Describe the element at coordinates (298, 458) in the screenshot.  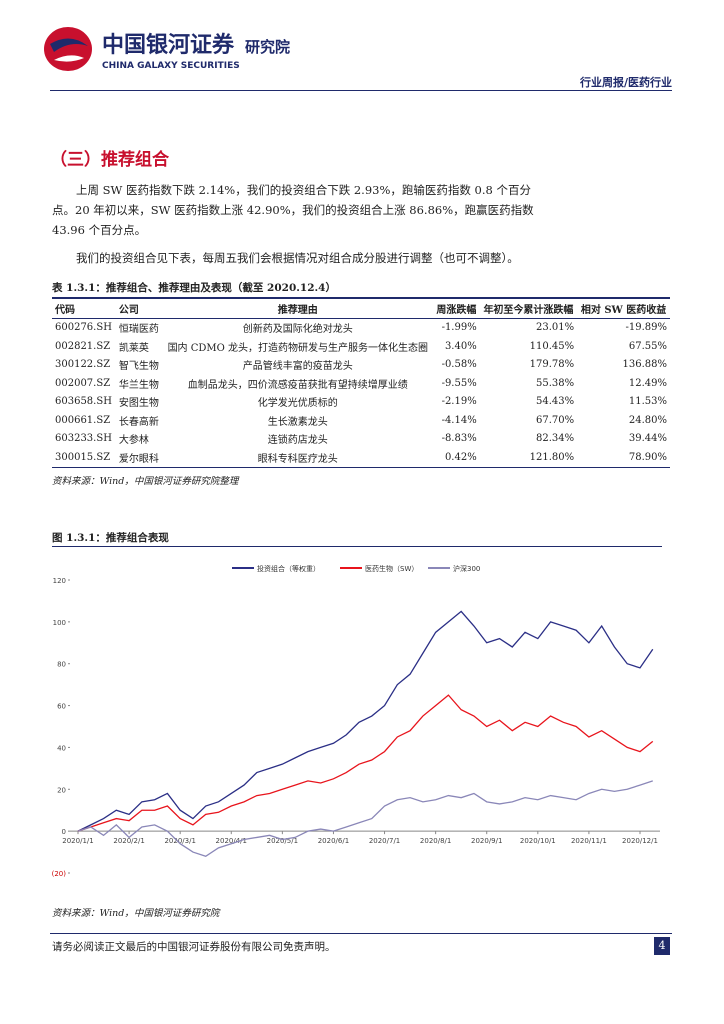
I see `table-cell: 眼科专科医疗龙头` at that location.